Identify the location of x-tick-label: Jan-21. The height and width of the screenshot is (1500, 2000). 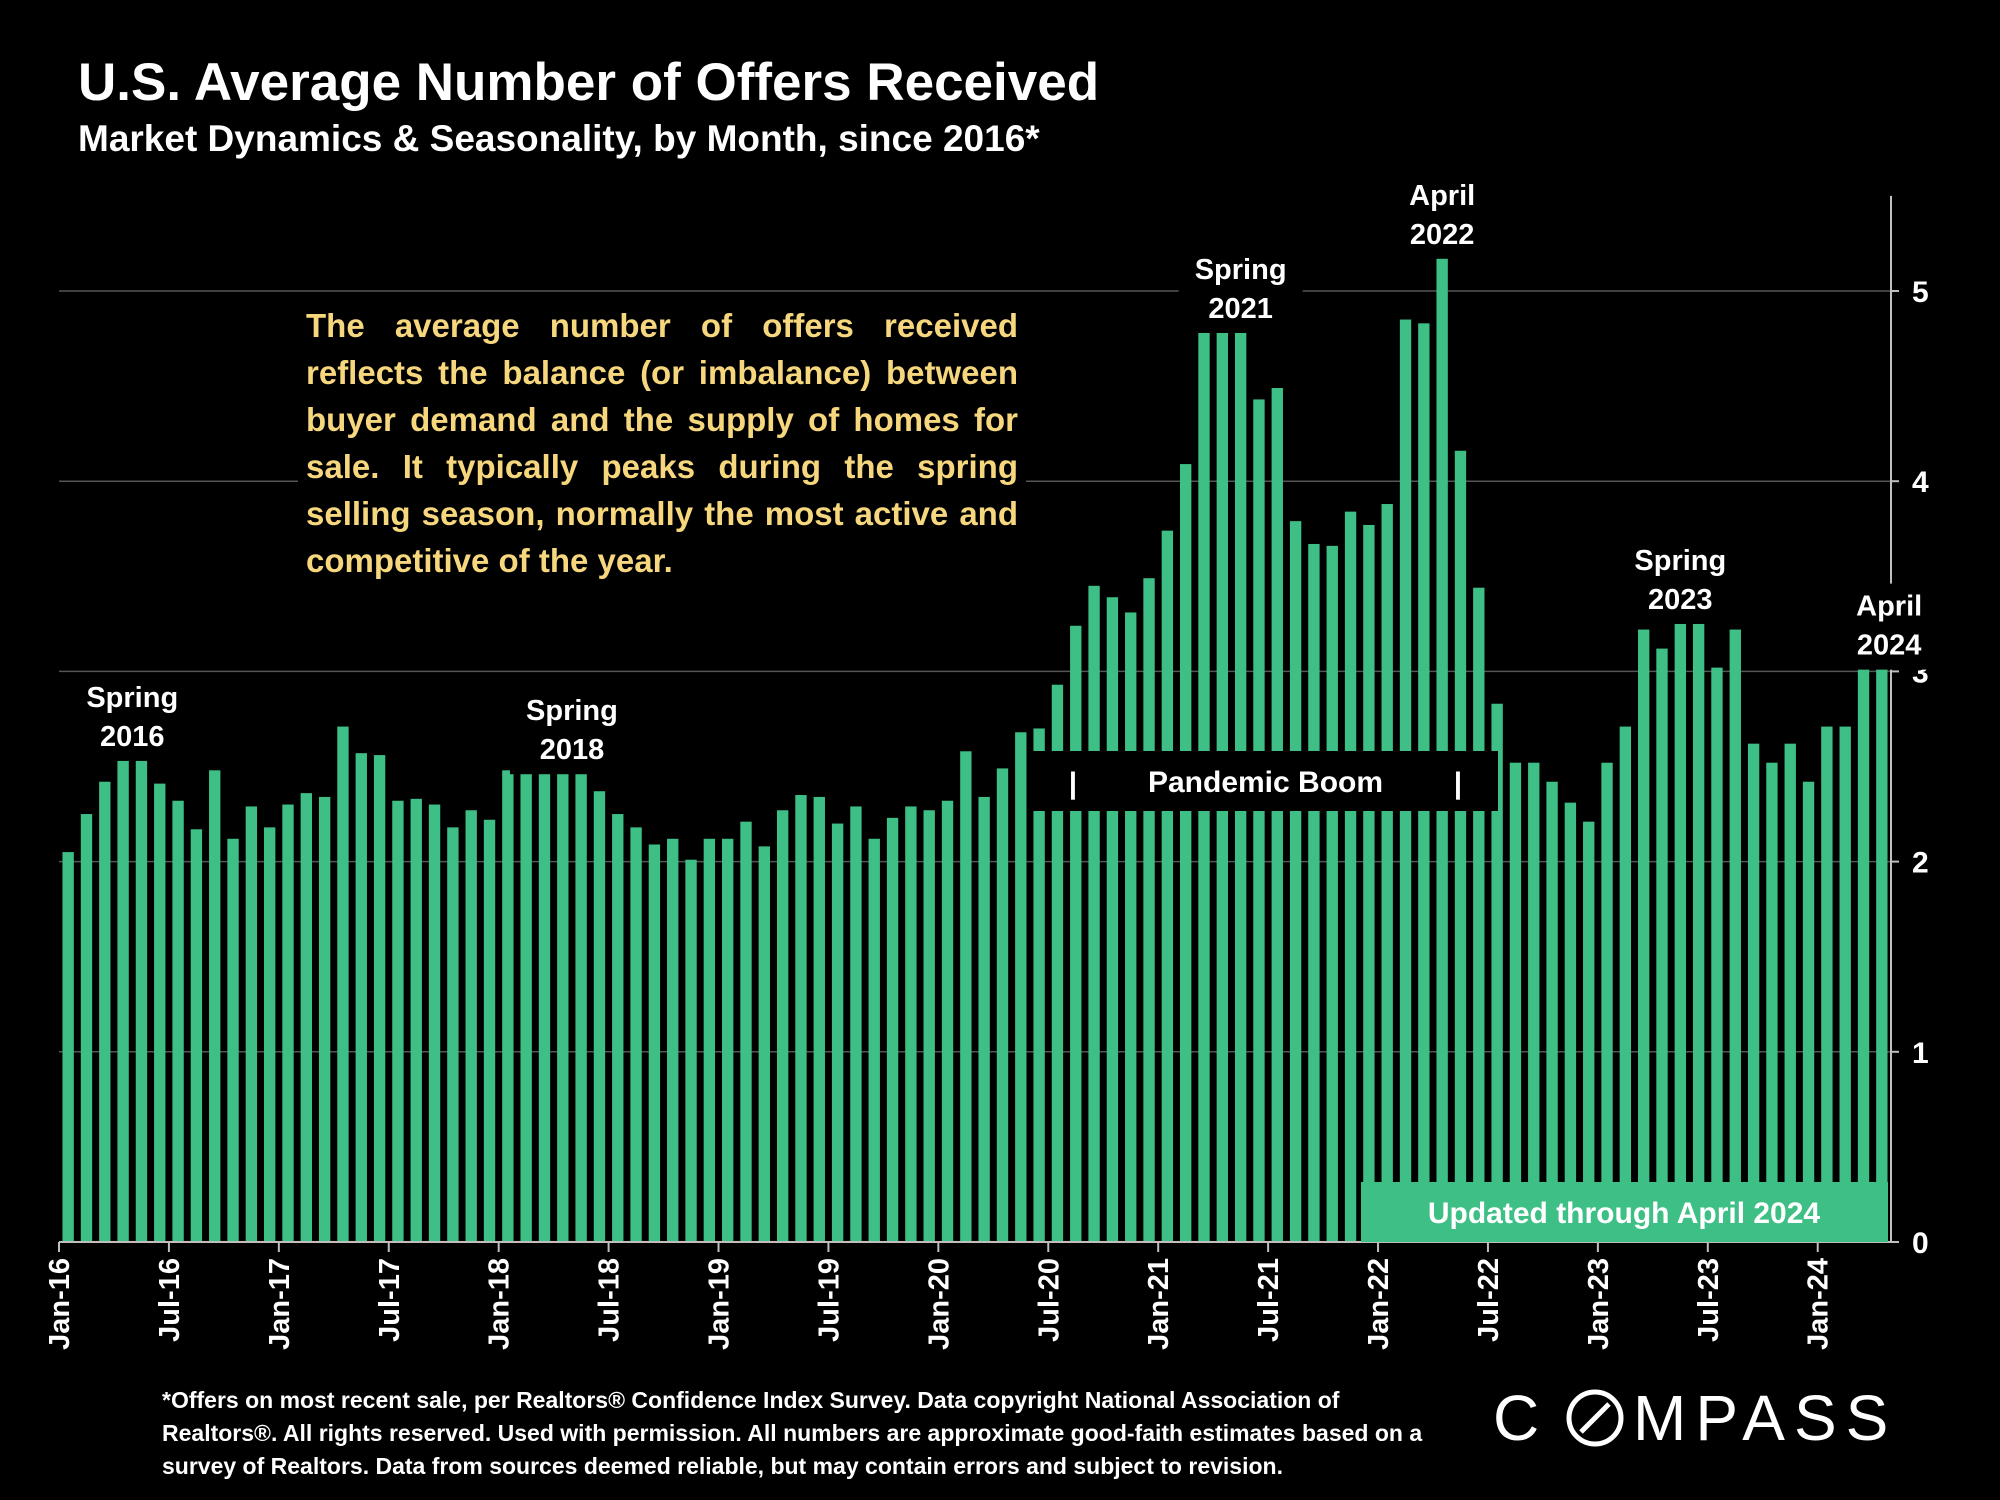
(1159, 1304).